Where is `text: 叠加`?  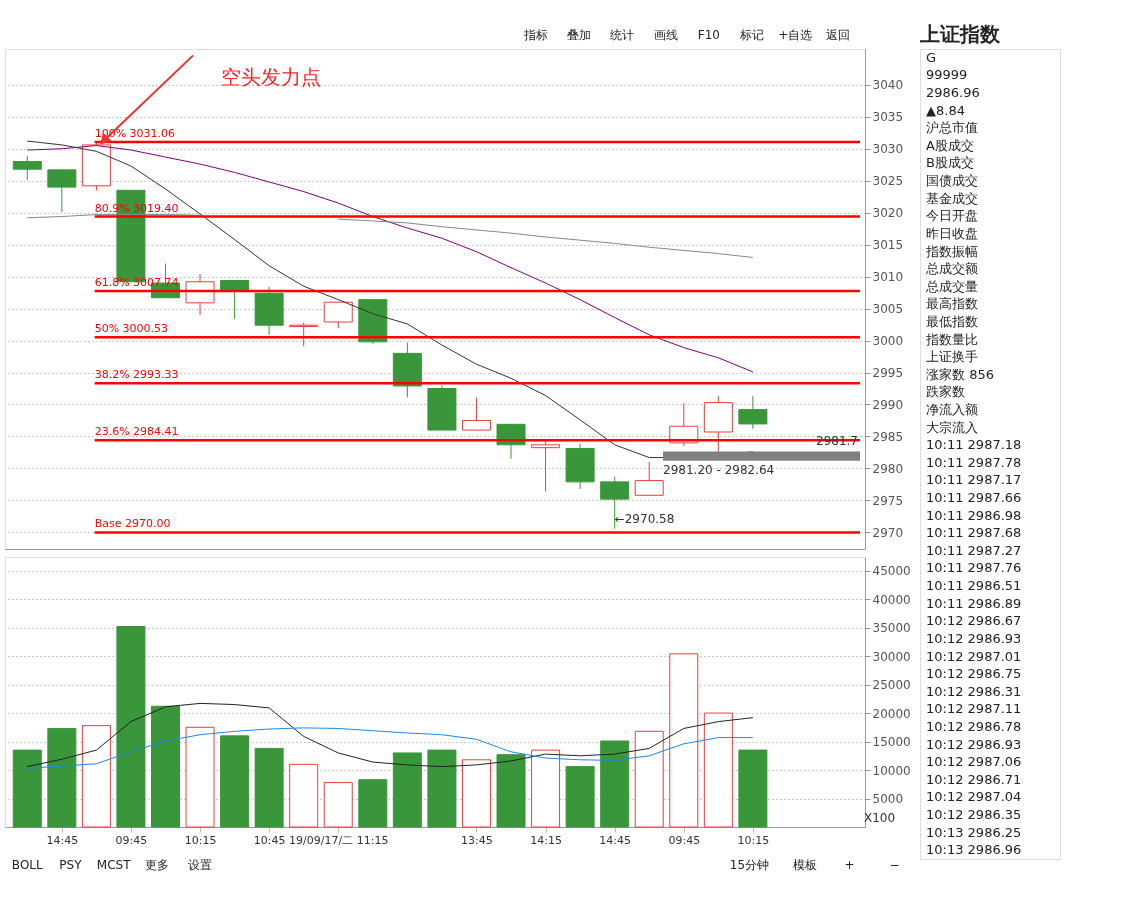
text: 叠加 is located at coordinates (579, 35).